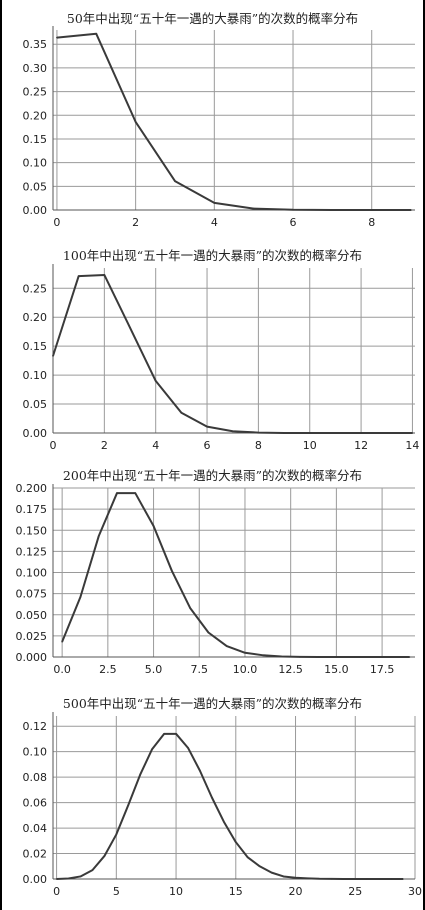 This screenshot has height=910, width=425. Describe the element at coordinates (212, 255) in the screenshot. I see `chart-title: 100年中出现“五十年一遇的大暴雨”的次数的概率分布` at that location.